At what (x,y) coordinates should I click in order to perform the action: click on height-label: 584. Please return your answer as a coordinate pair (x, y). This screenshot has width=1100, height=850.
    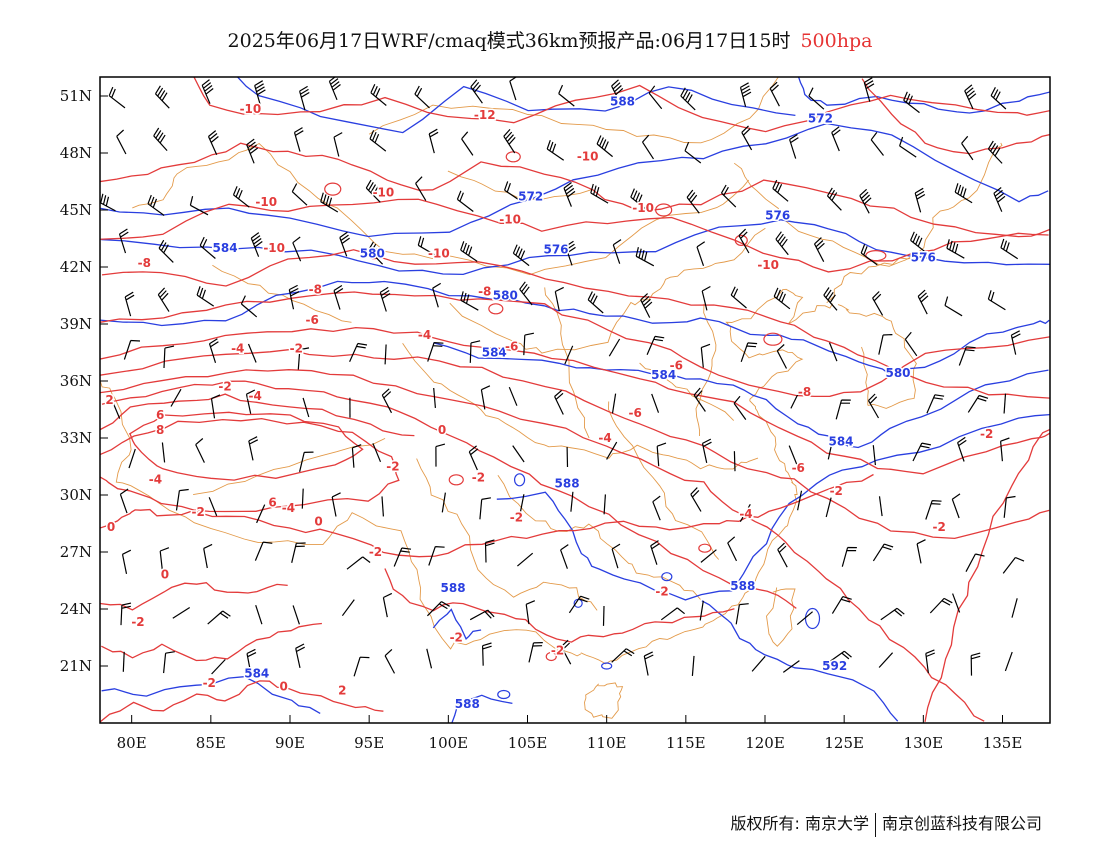
    Looking at the image, I should click on (840, 442).